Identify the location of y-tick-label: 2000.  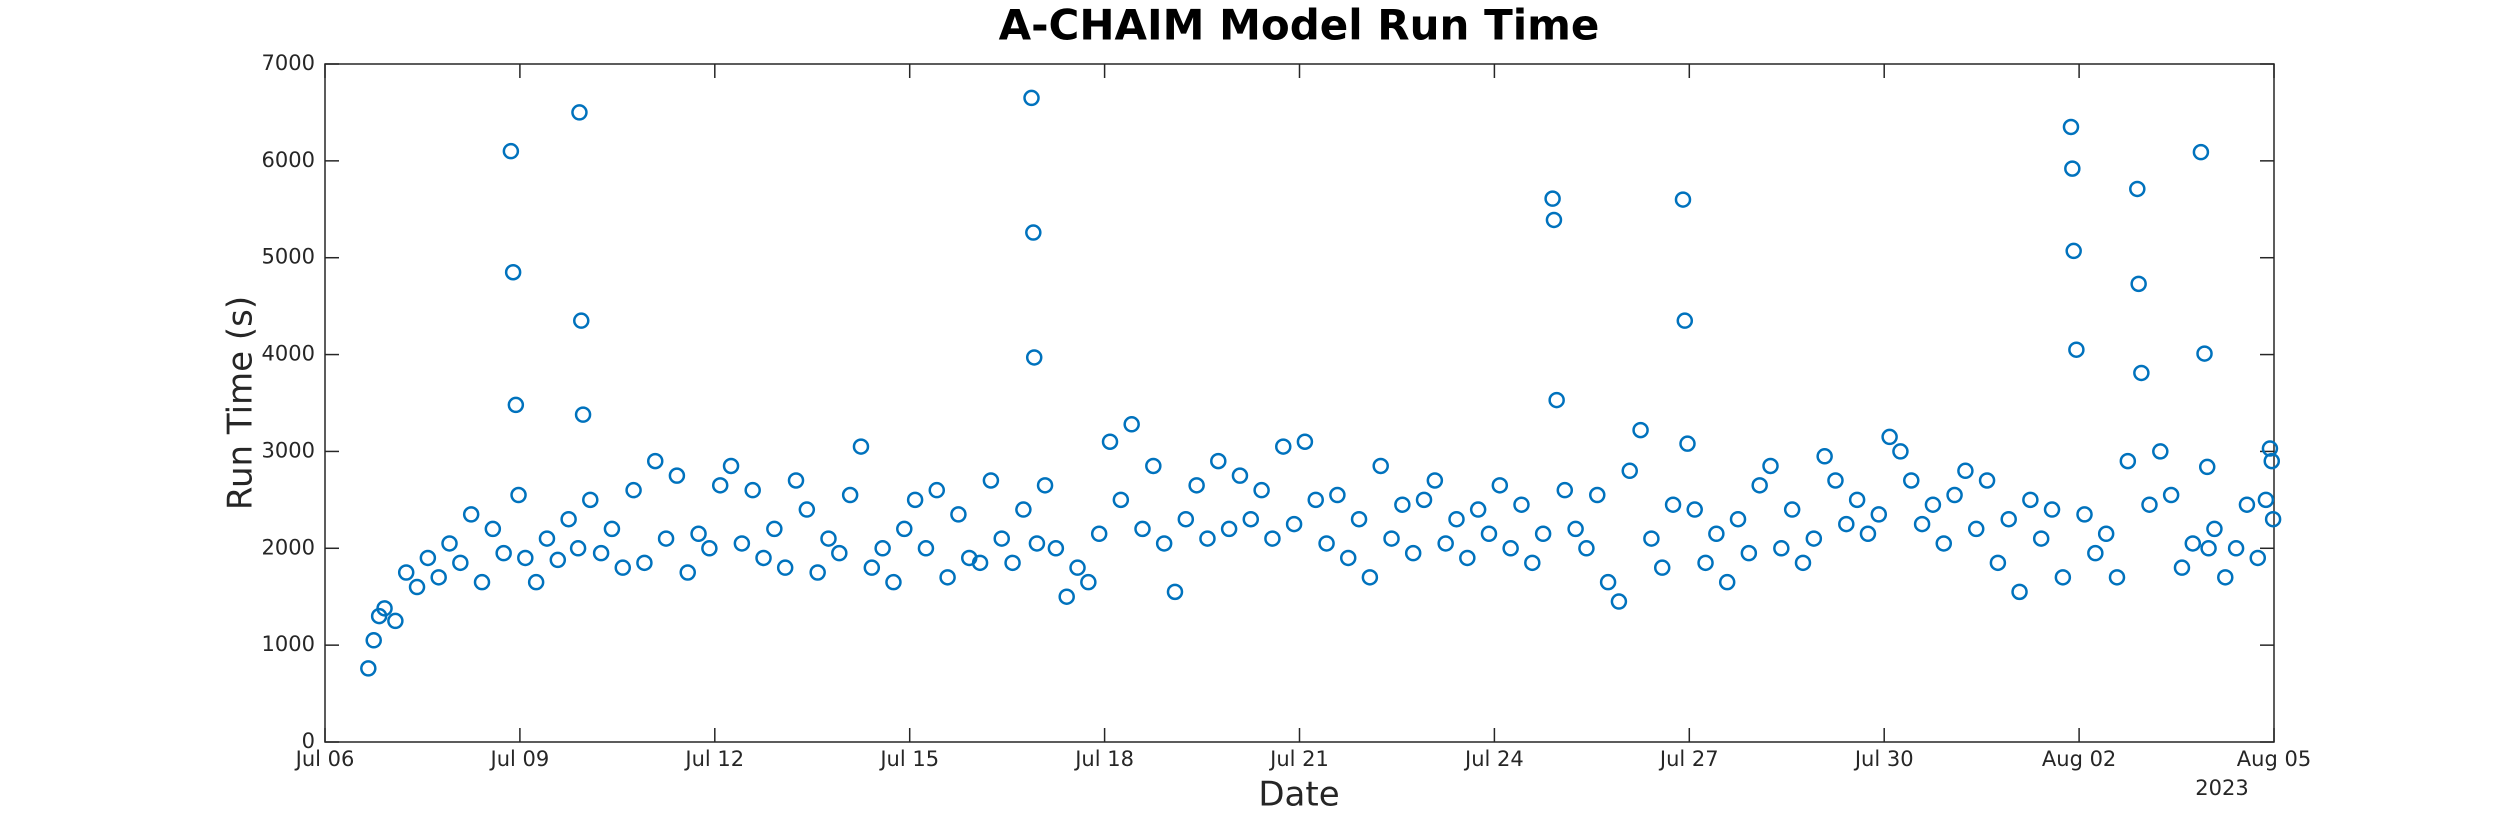
(288, 547).